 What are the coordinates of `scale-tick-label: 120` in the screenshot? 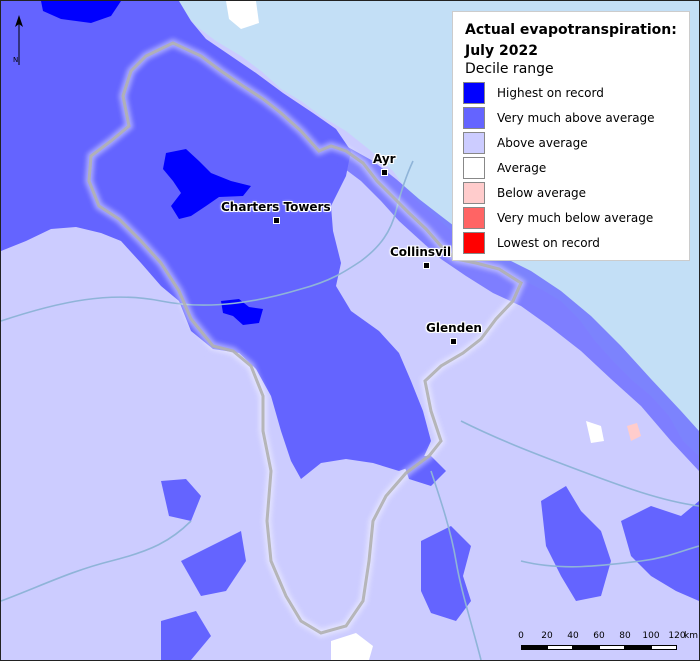 It's located at (677, 636).